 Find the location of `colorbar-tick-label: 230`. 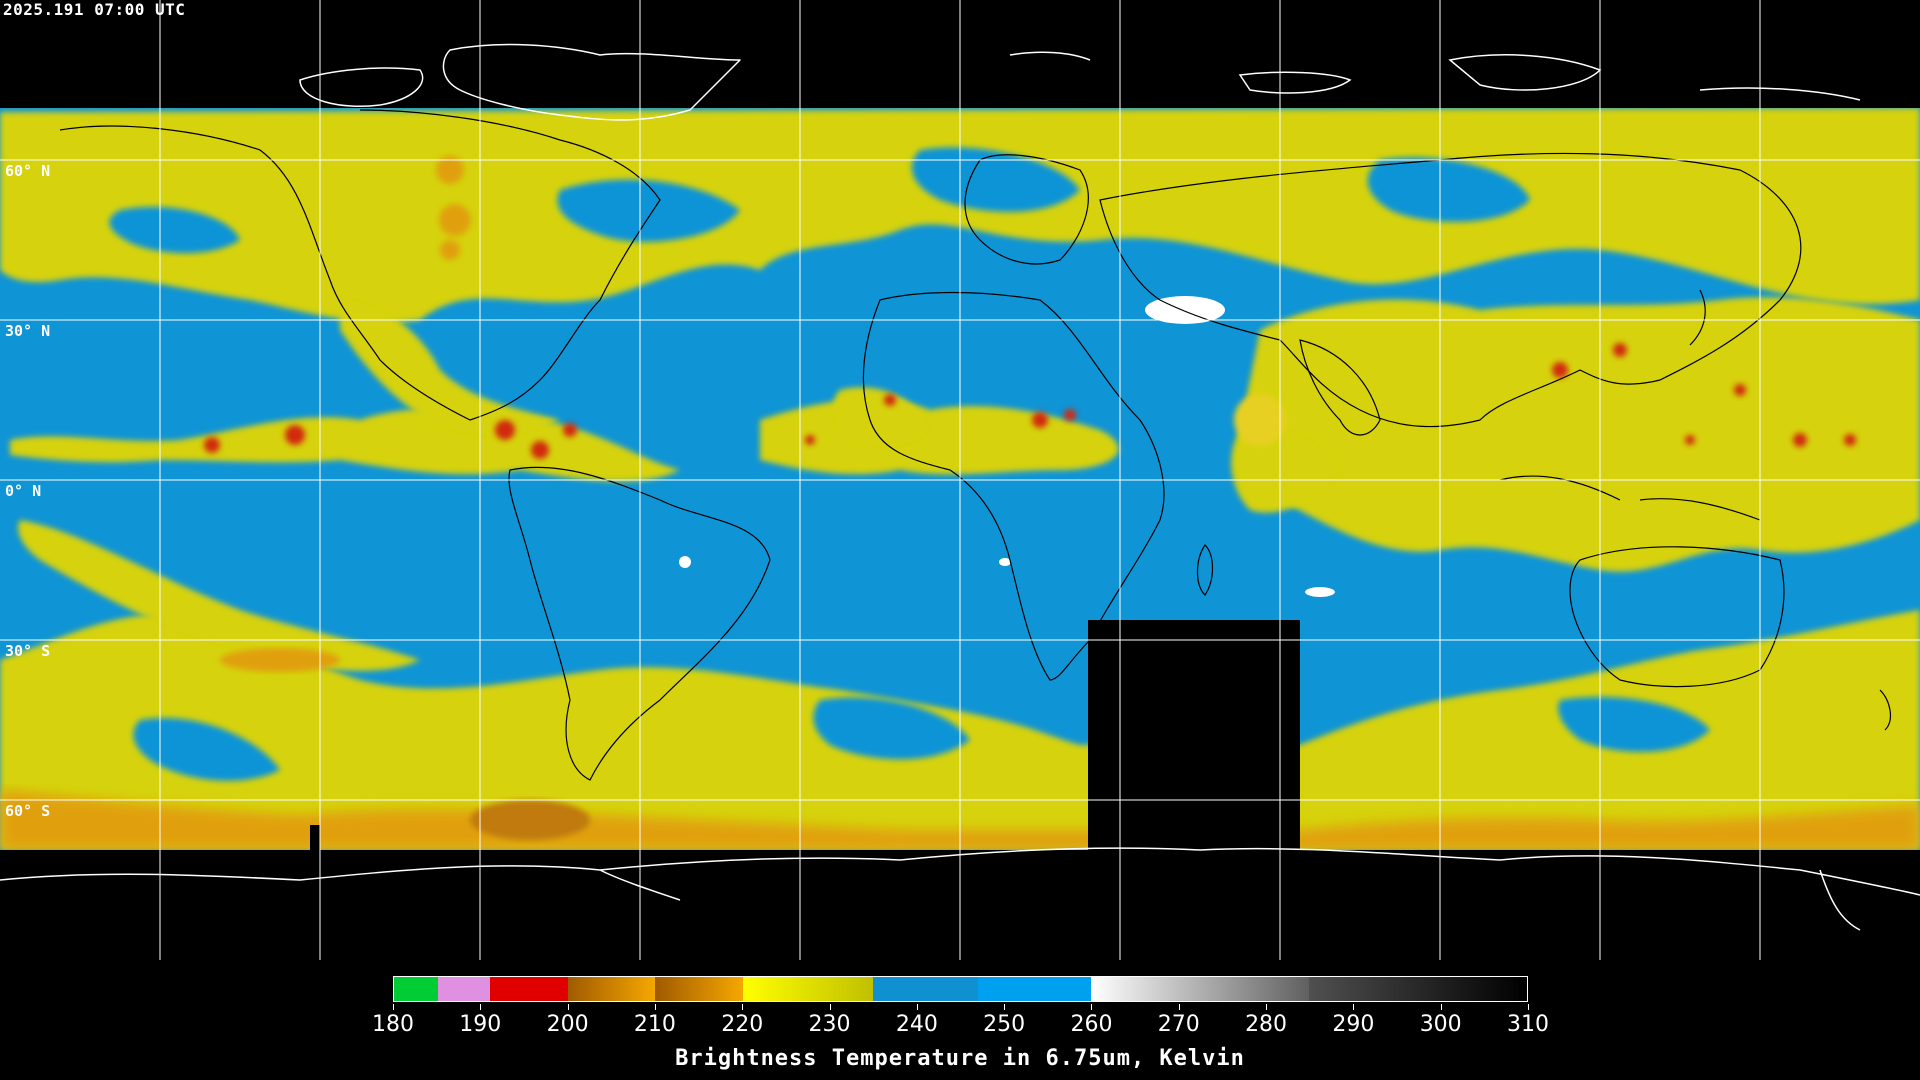

colorbar-tick-label: 230 is located at coordinates (829, 1024).